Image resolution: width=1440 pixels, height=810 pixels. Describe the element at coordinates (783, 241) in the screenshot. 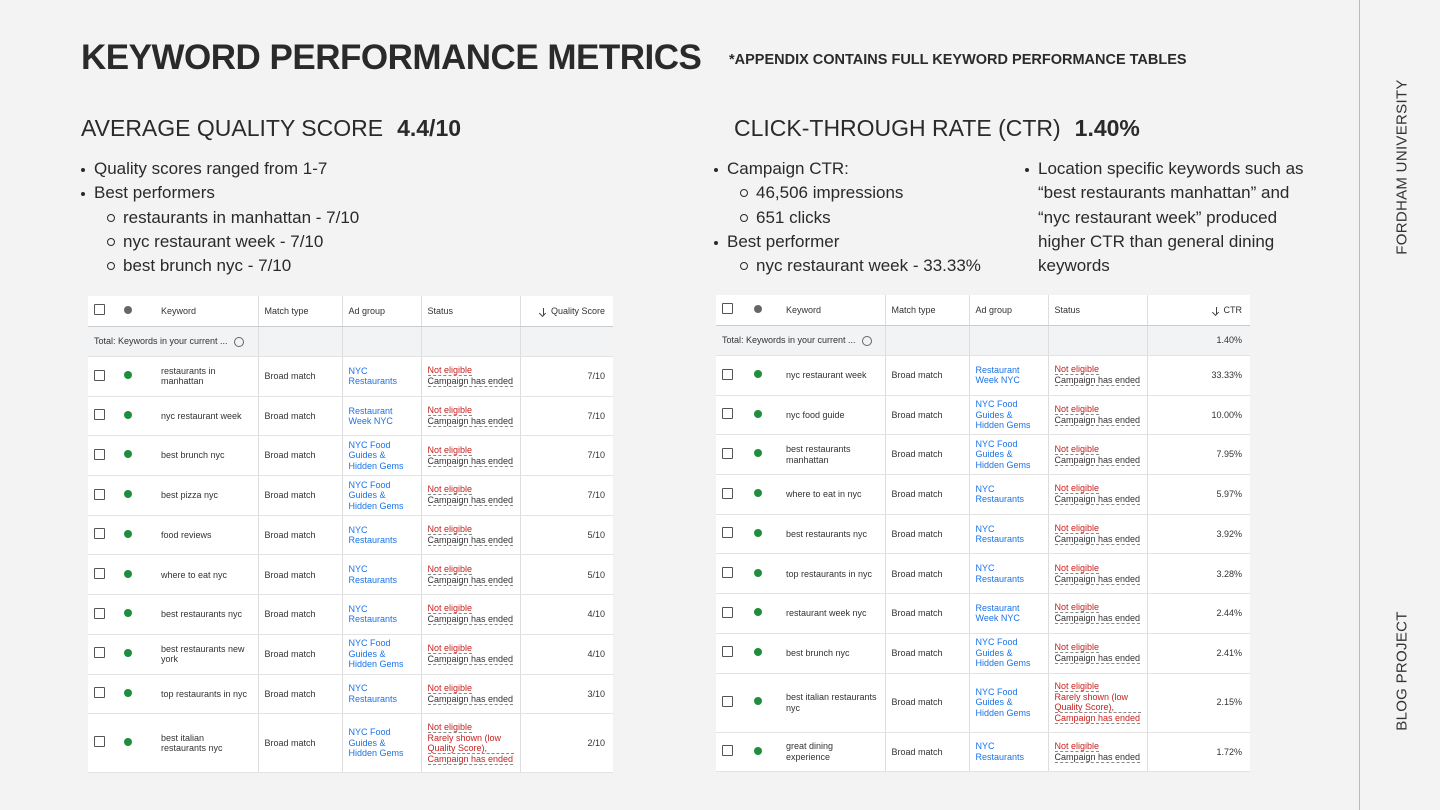

I see `bullet-text: Best performer` at that location.